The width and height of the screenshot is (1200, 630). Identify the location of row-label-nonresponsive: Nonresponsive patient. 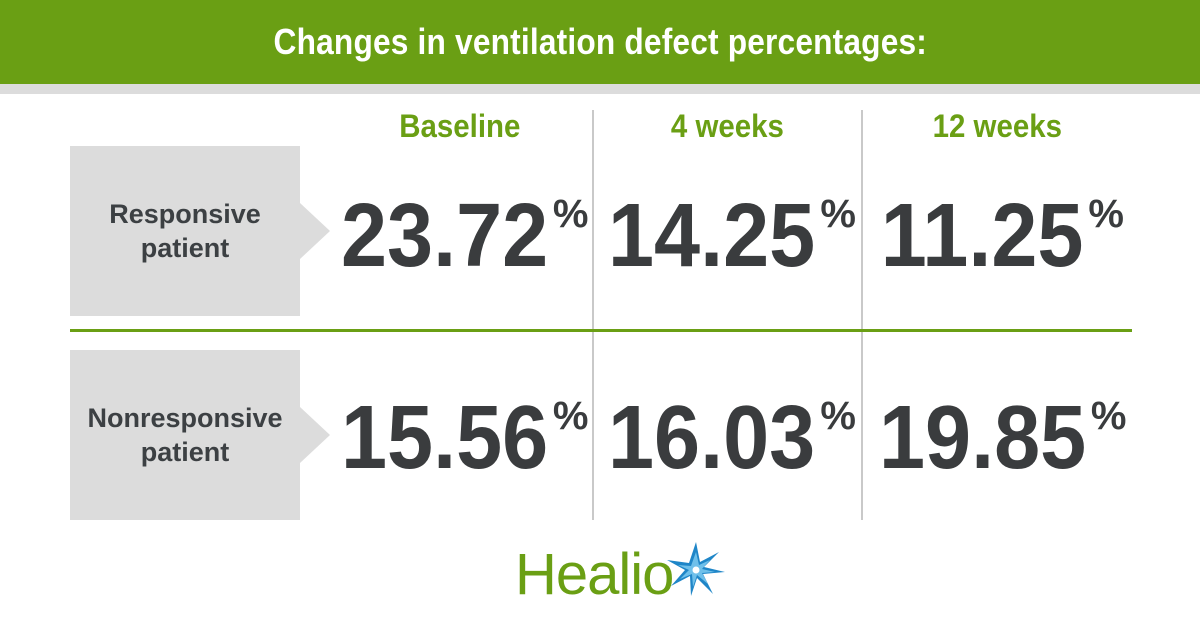
(185, 435).